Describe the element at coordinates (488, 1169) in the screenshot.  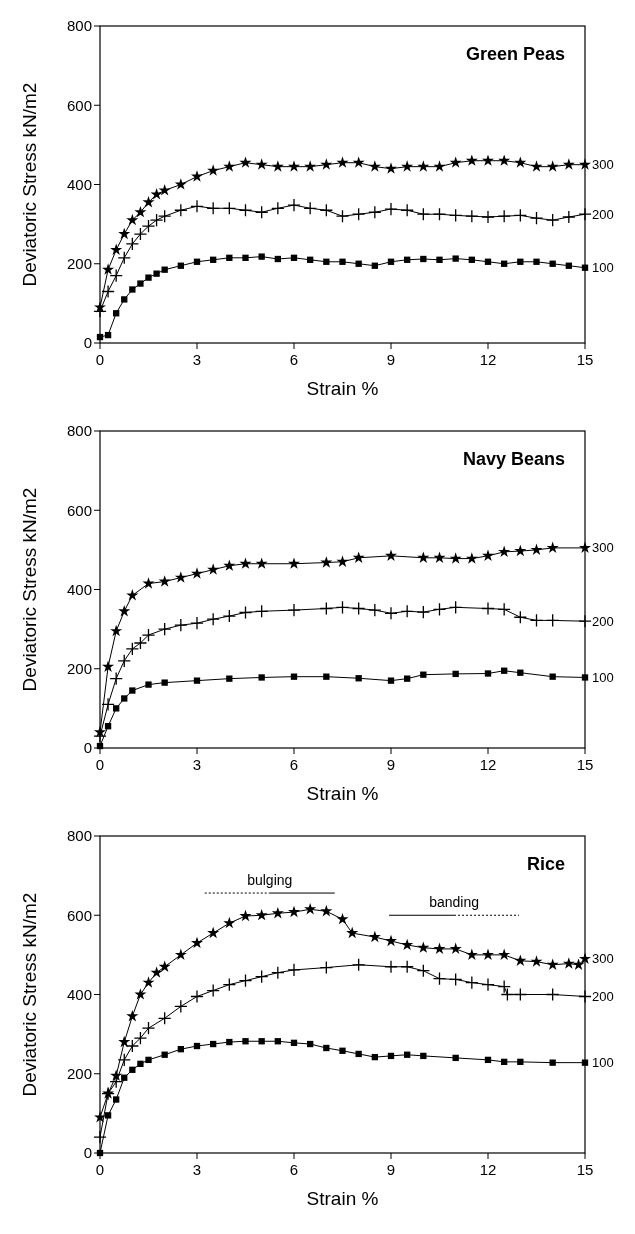
I see `x-tick-label: 12` at that location.